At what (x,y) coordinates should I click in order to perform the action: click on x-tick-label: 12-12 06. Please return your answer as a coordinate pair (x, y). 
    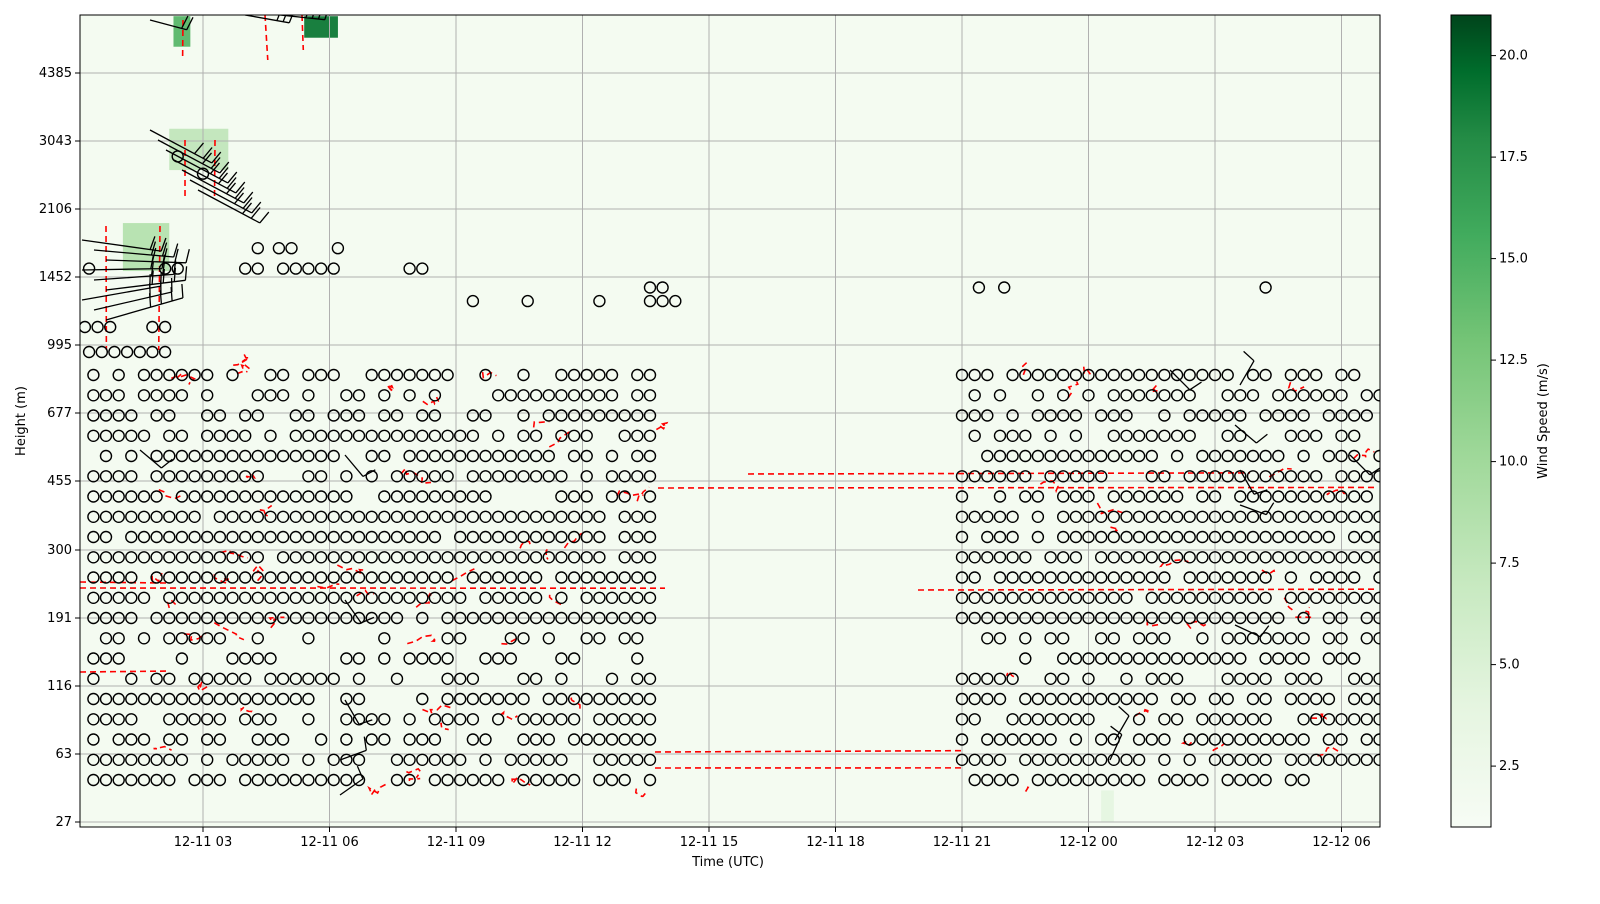
    Looking at the image, I should click on (1341, 842).